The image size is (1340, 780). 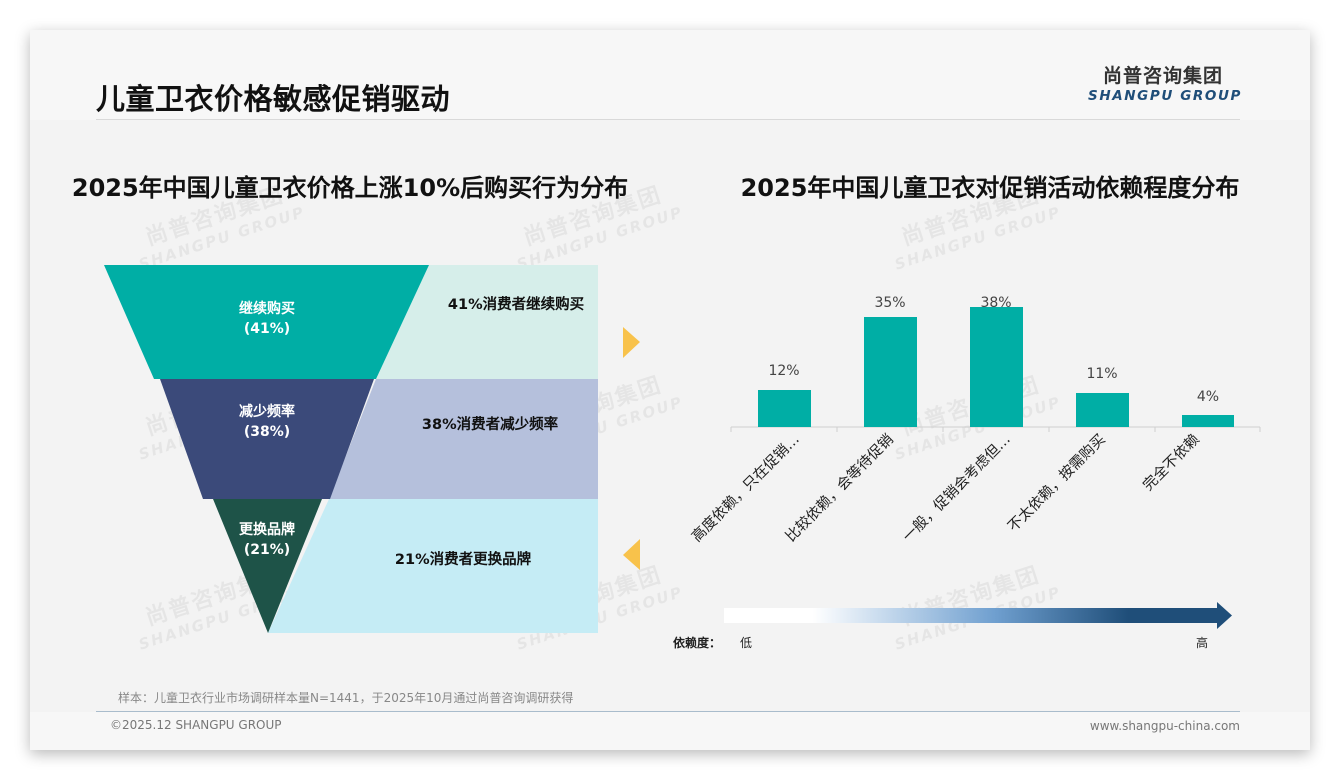 What do you see at coordinates (516, 304) in the screenshot?
I see `funnel-note-1: 41%消费者继续购买` at bounding box center [516, 304].